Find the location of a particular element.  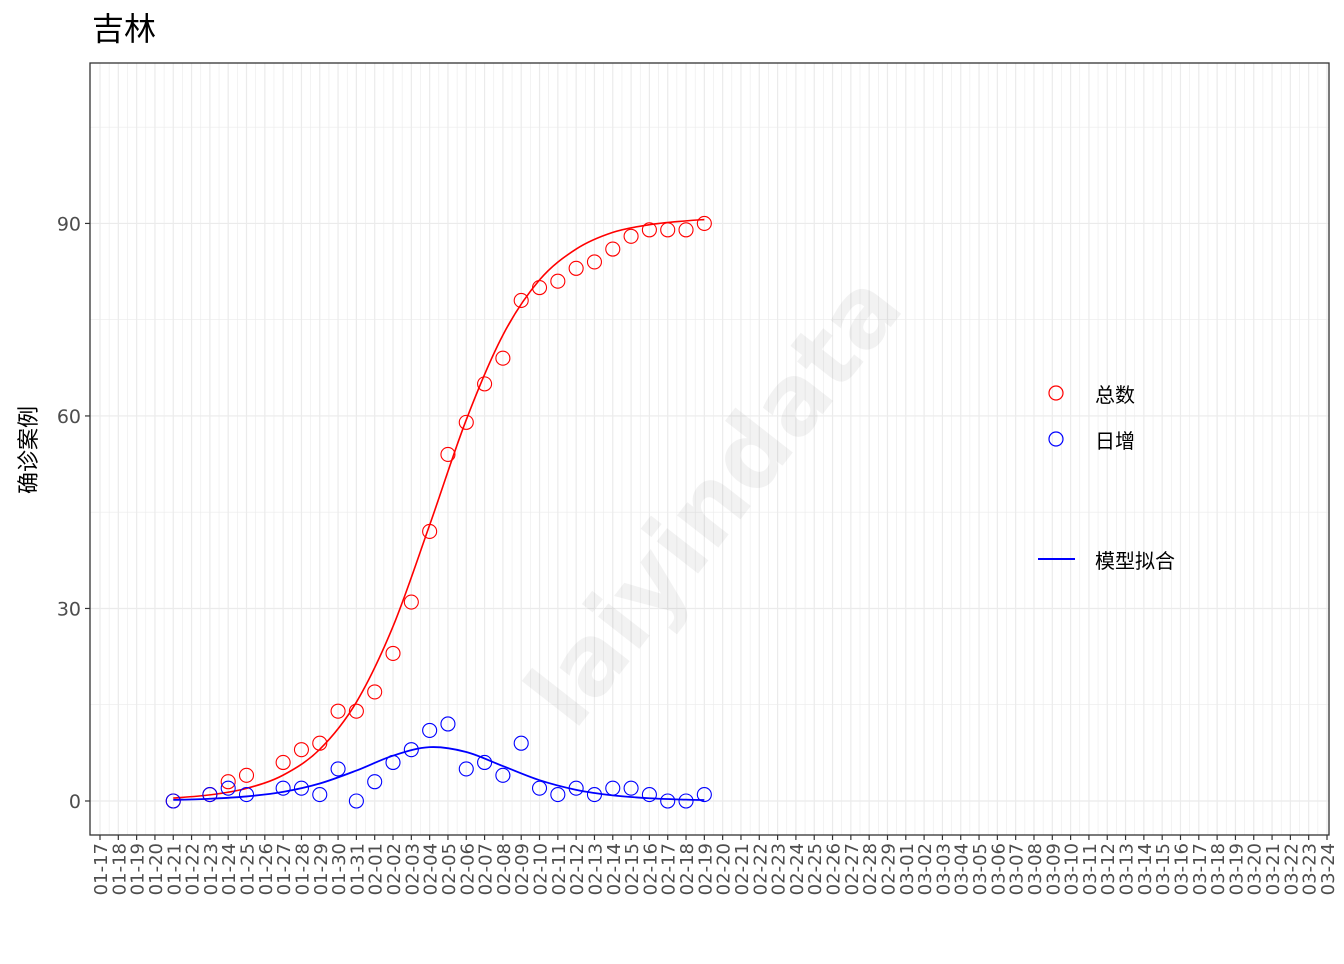

y-tick-label: 90 is located at coordinates (69, 224).